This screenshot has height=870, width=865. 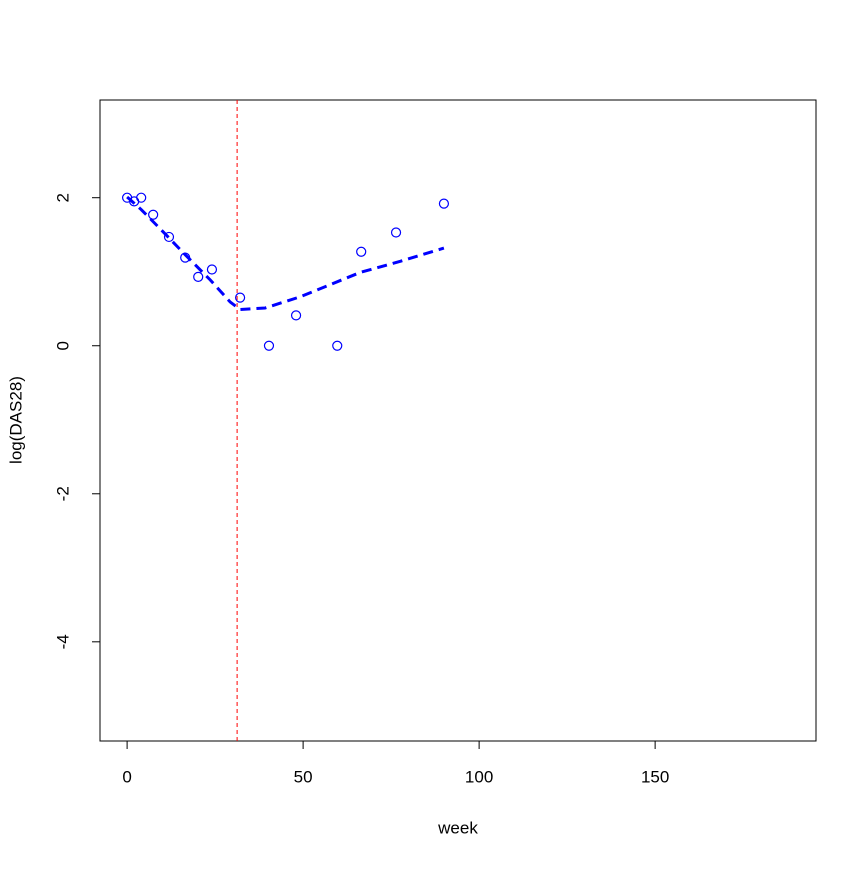 I want to click on x-tick-label: 0, so click(x=126, y=776).